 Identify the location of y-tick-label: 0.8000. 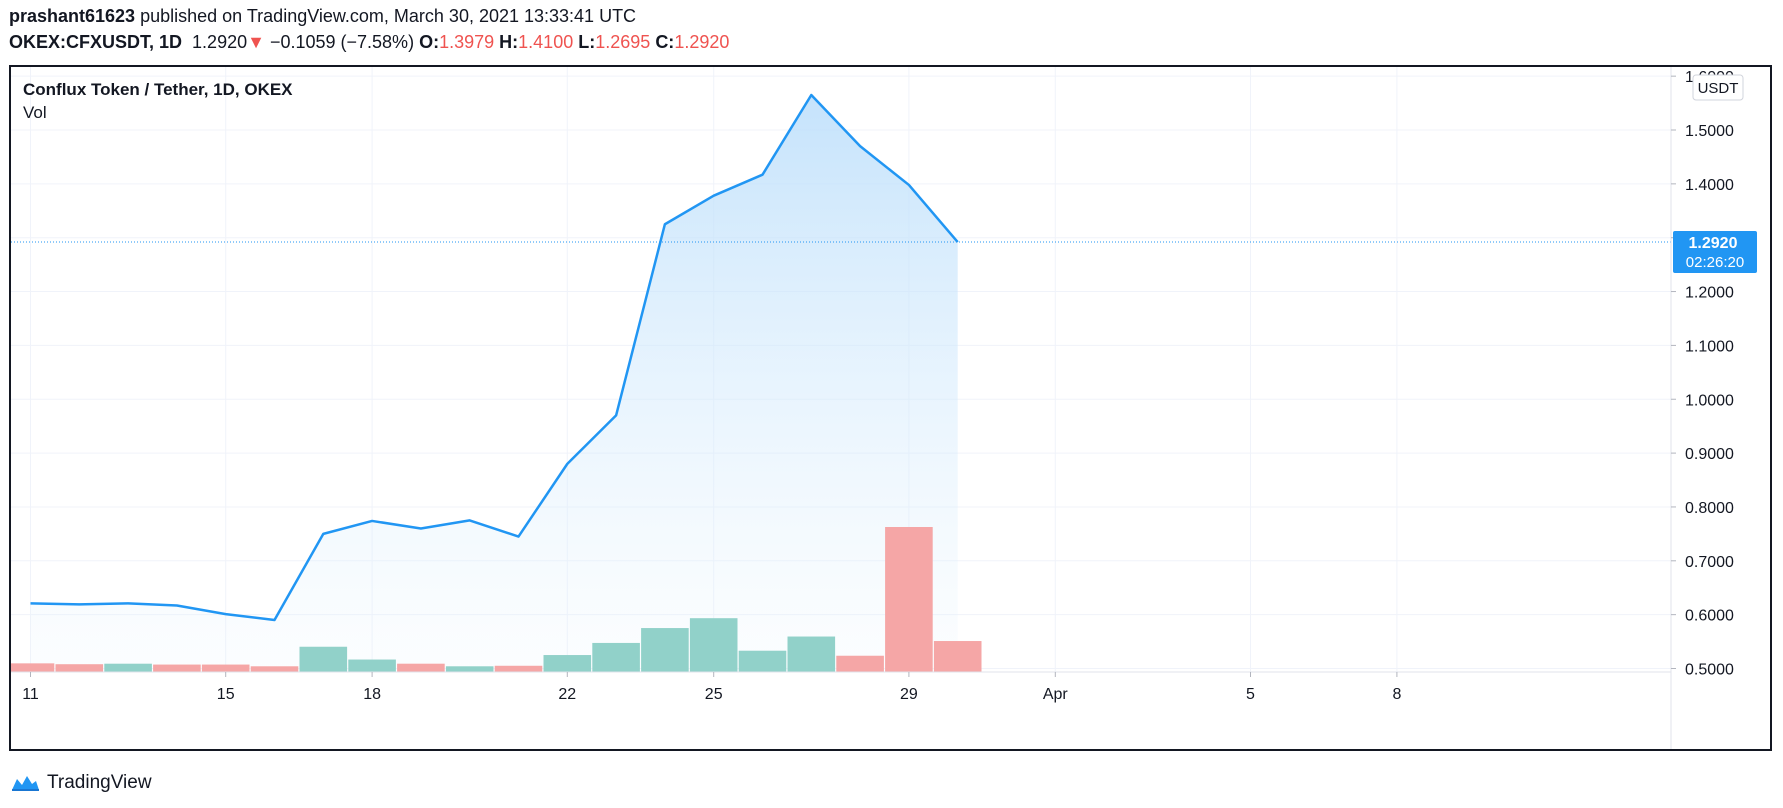
(1709, 508).